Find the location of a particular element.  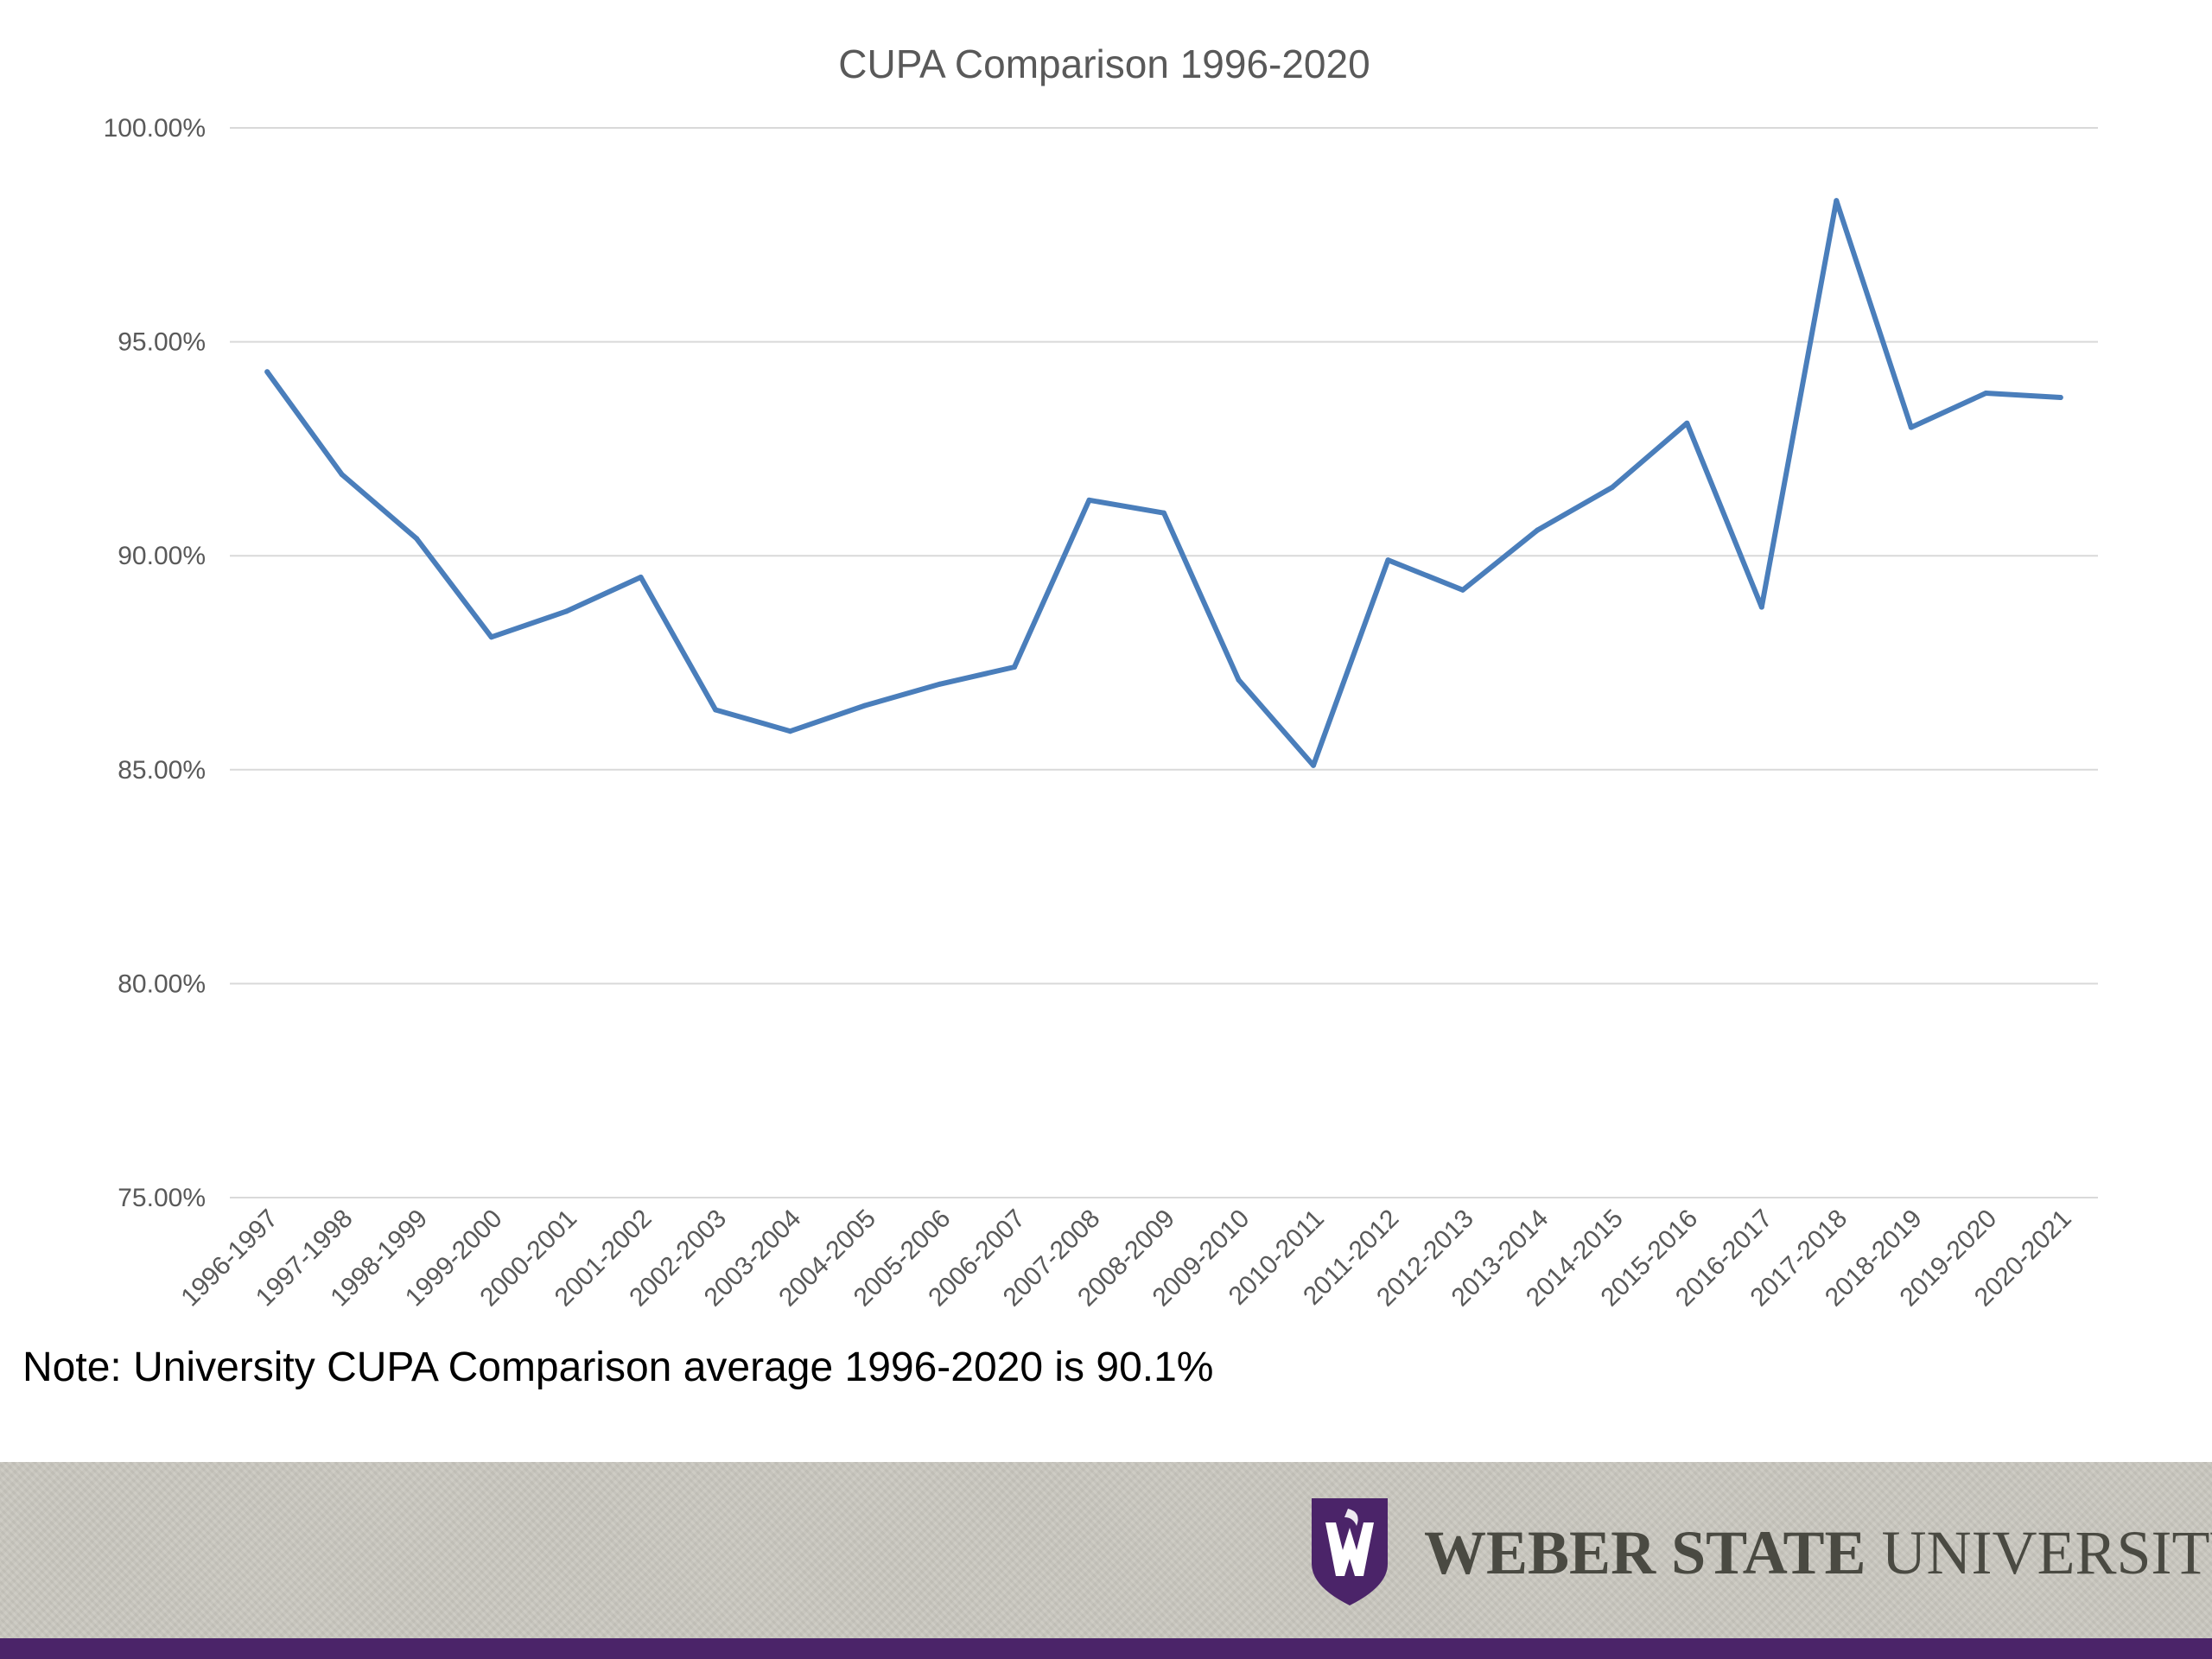

y-tick-label: 95.00% is located at coordinates (162, 342).